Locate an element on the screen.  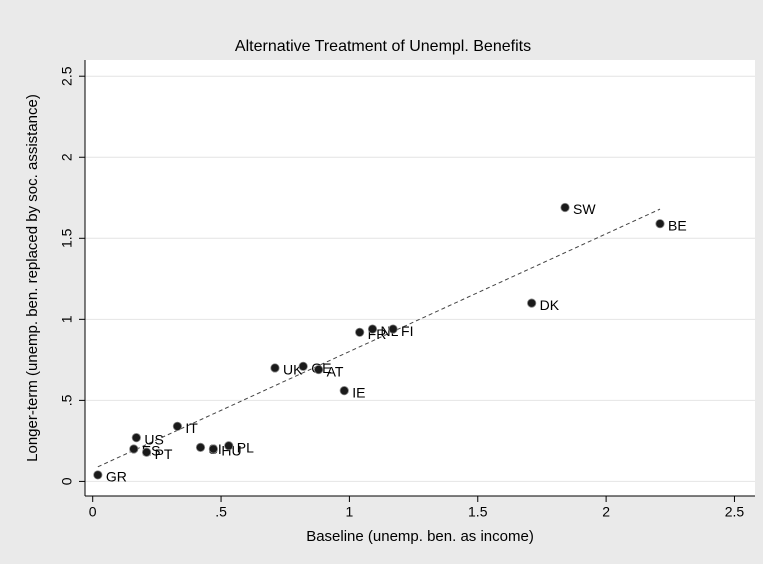
point-label: DK is located at coordinates (550, 305).